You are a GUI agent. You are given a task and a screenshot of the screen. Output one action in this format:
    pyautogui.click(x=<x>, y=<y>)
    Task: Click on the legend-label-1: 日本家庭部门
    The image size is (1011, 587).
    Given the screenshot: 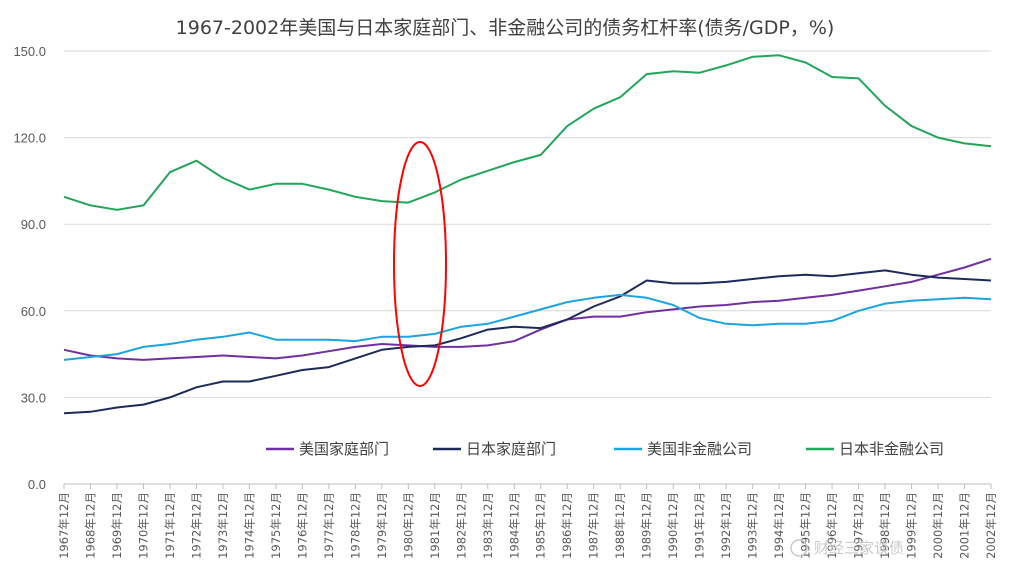 What is the action you would take?
    pyautogui.click(x=511, y=449)
    